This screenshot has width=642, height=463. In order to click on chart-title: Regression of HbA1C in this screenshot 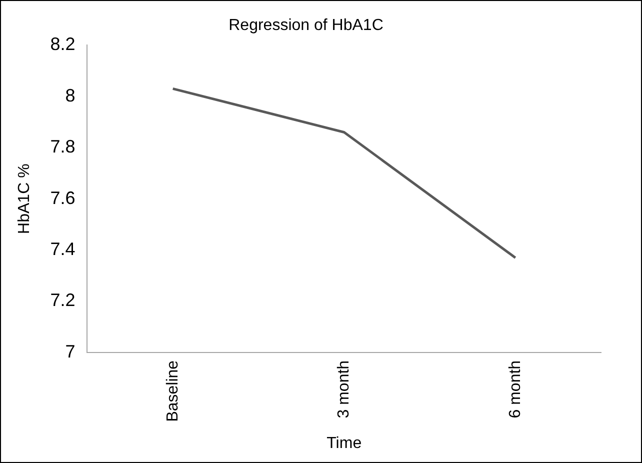, I will do `click(306, 25)`.